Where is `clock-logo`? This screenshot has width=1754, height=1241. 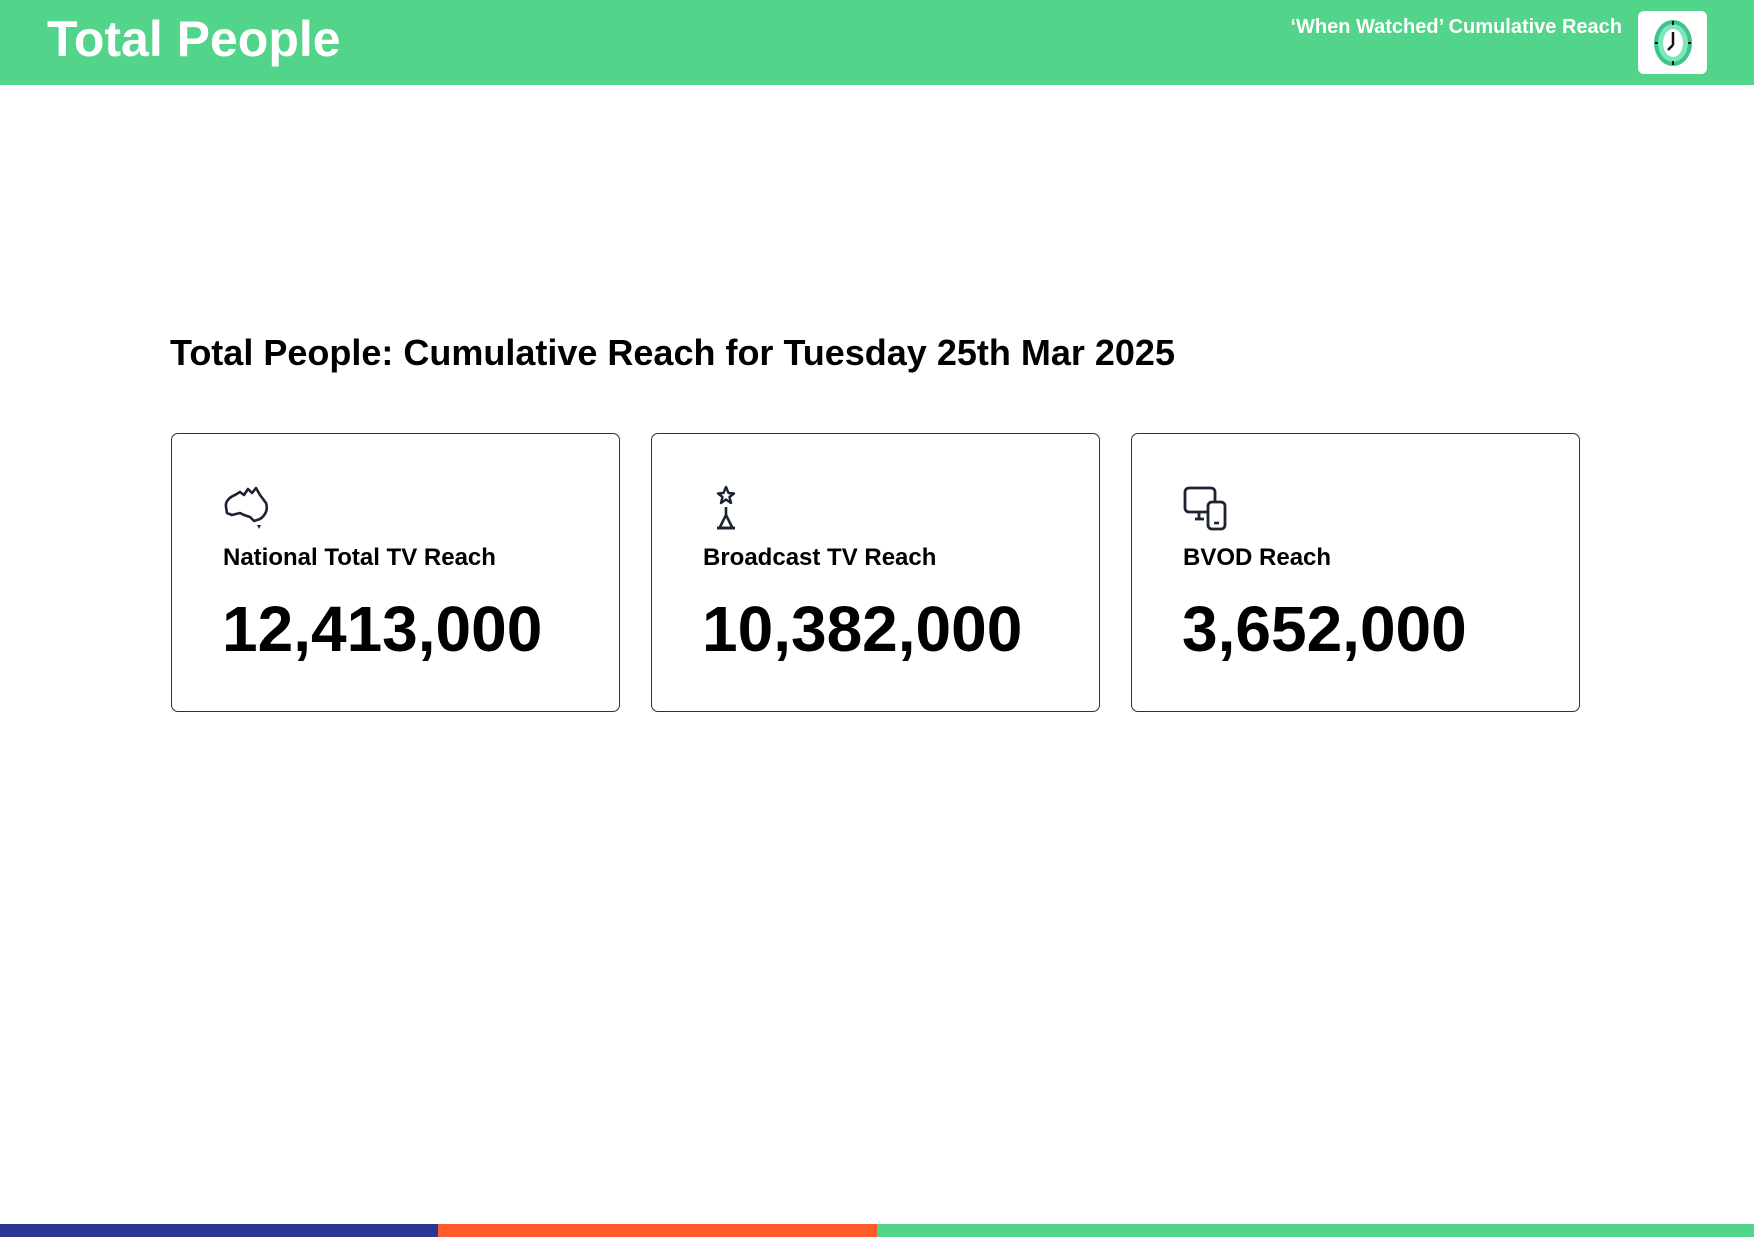
clock-logo is located at coordinates (1672, 42).